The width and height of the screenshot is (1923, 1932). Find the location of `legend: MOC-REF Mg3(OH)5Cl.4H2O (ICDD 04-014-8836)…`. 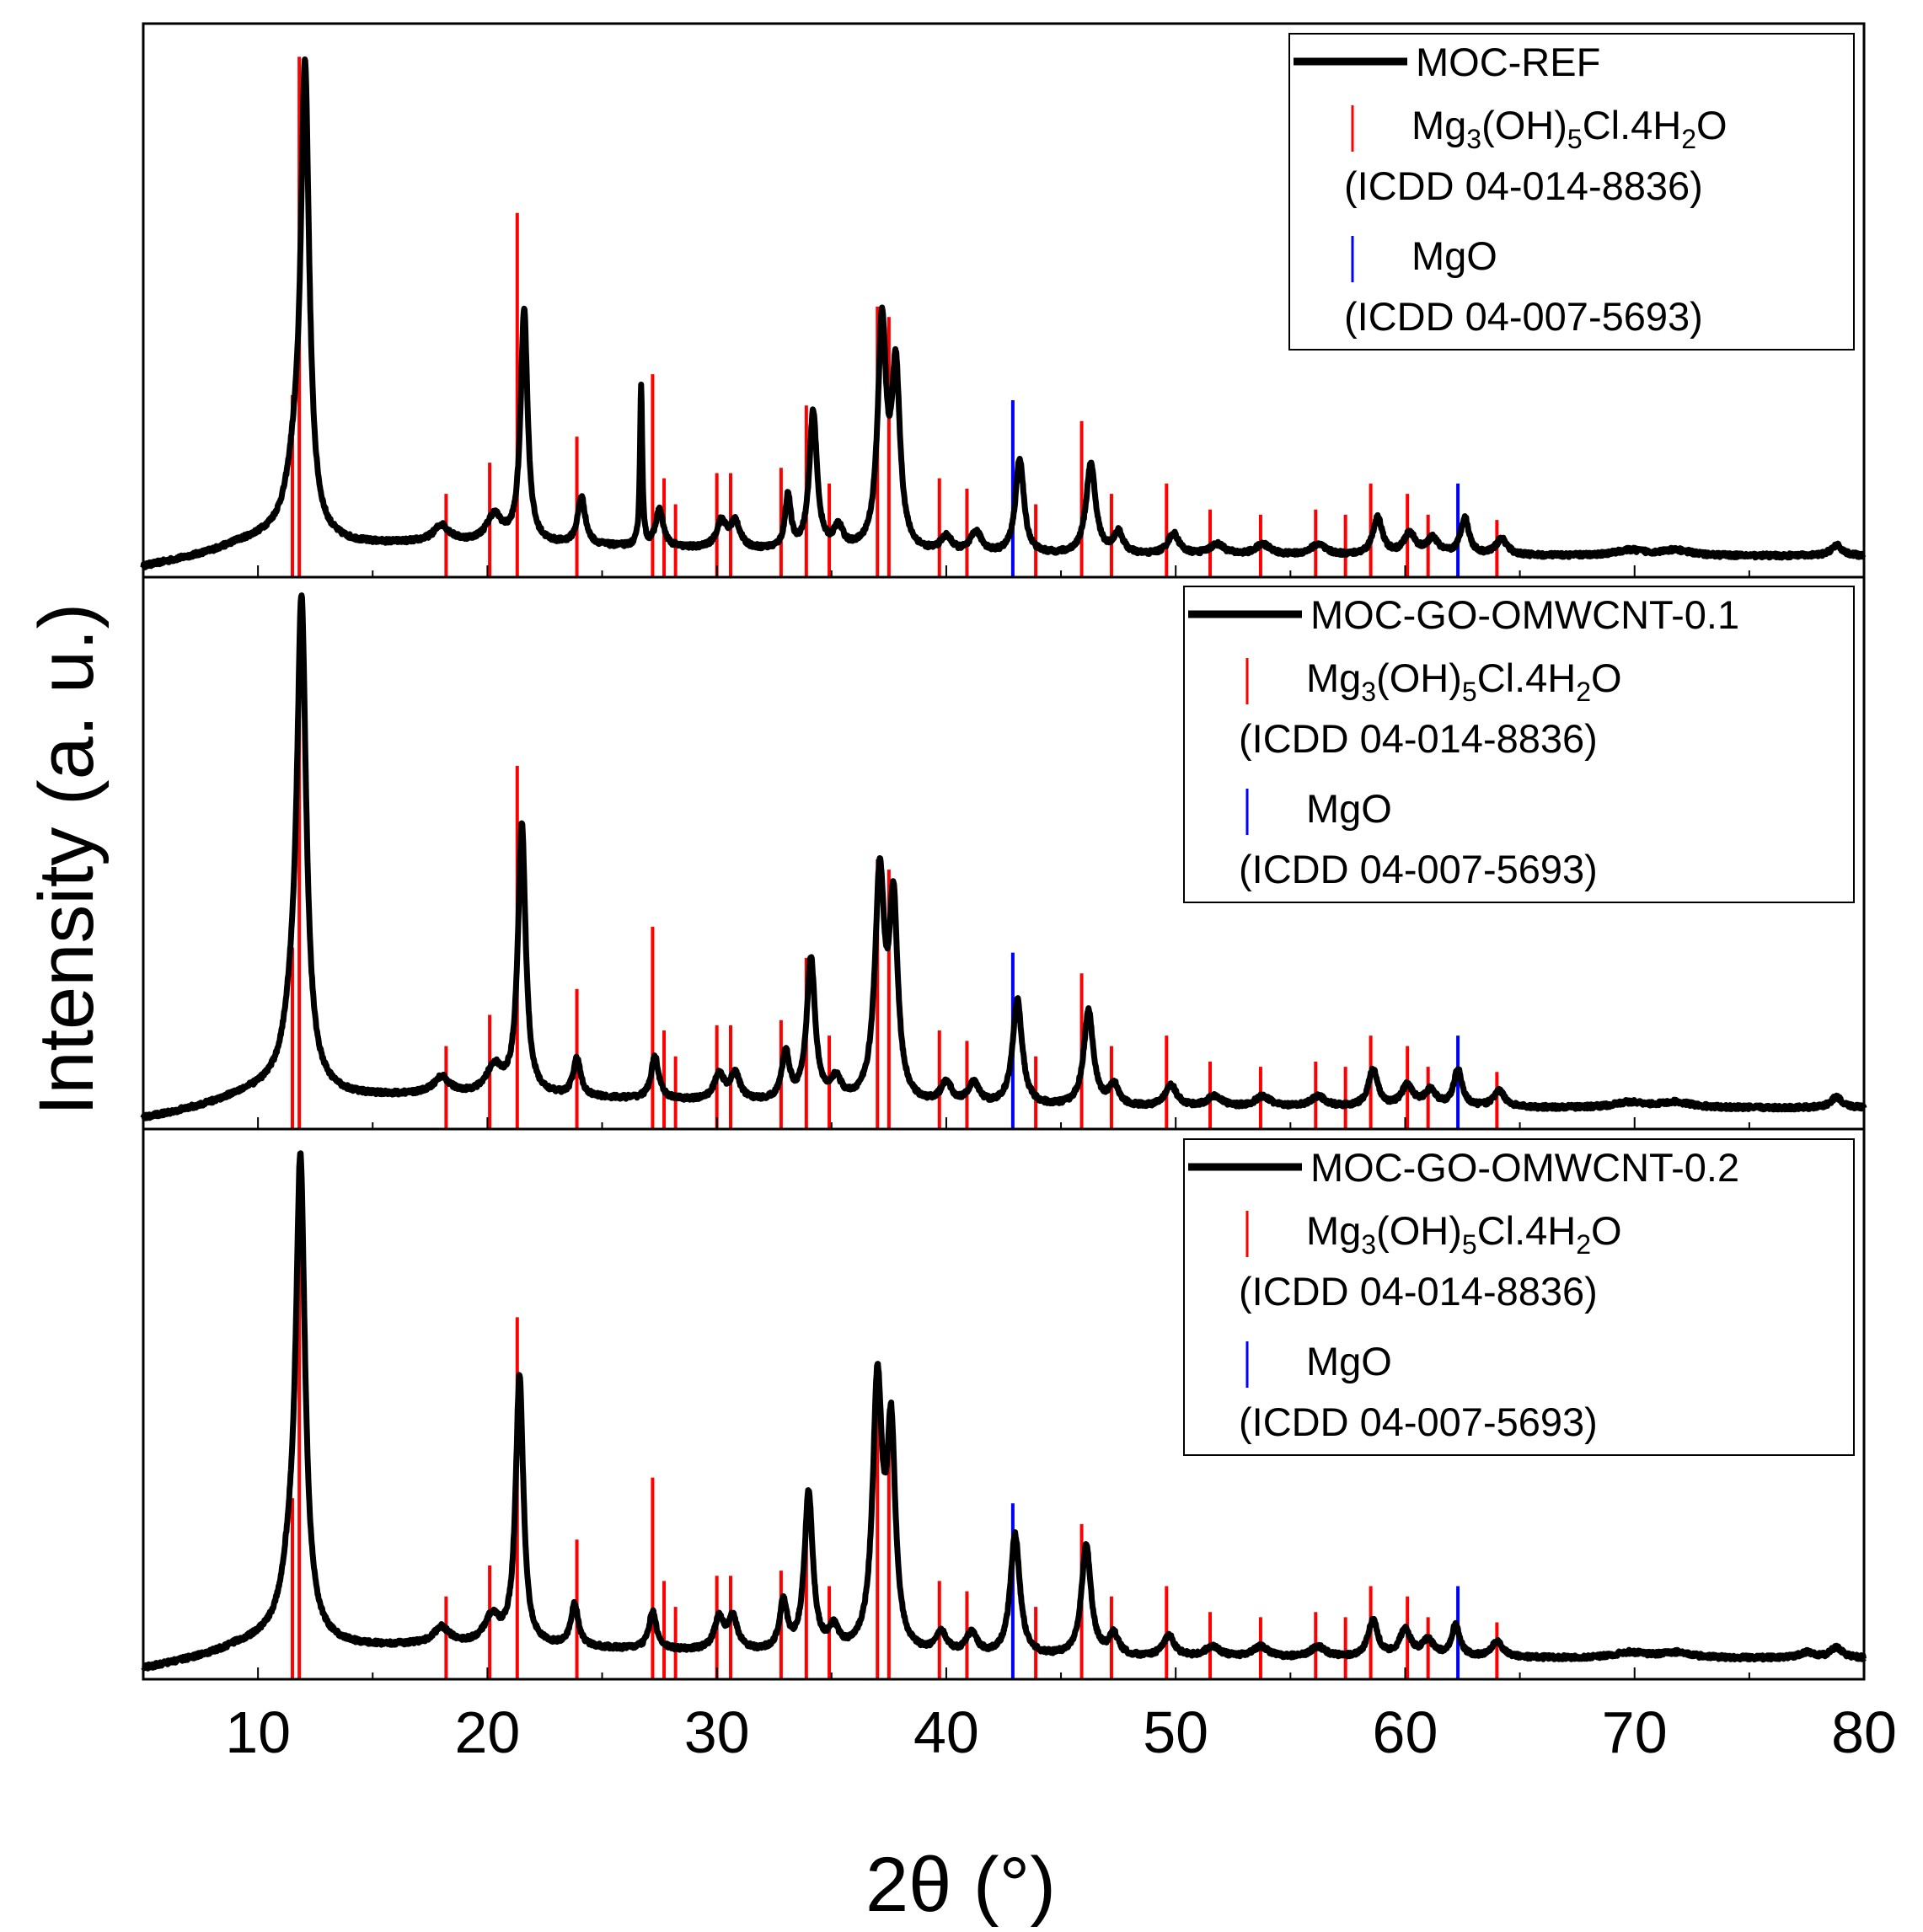

legend: MOC-REF Mg3(OH)5Cl.4H2O (ICDD 04-014-8836)… is located at coordinates (1571, 192).